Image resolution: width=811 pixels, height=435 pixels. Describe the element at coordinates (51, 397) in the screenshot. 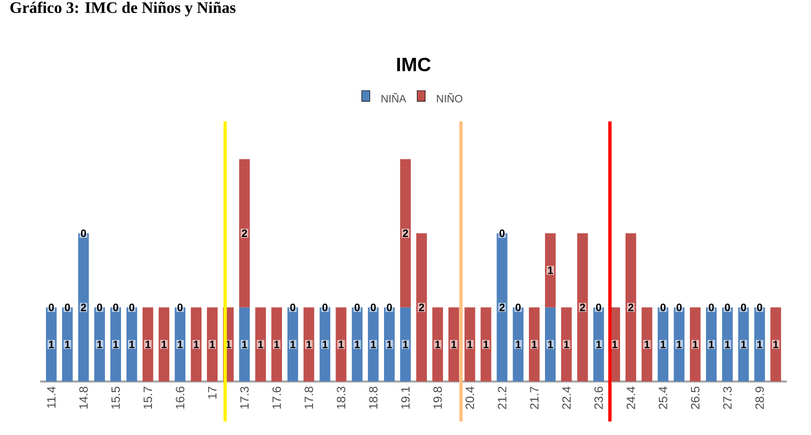

I see `x-tick-label: 11.4` at that location.